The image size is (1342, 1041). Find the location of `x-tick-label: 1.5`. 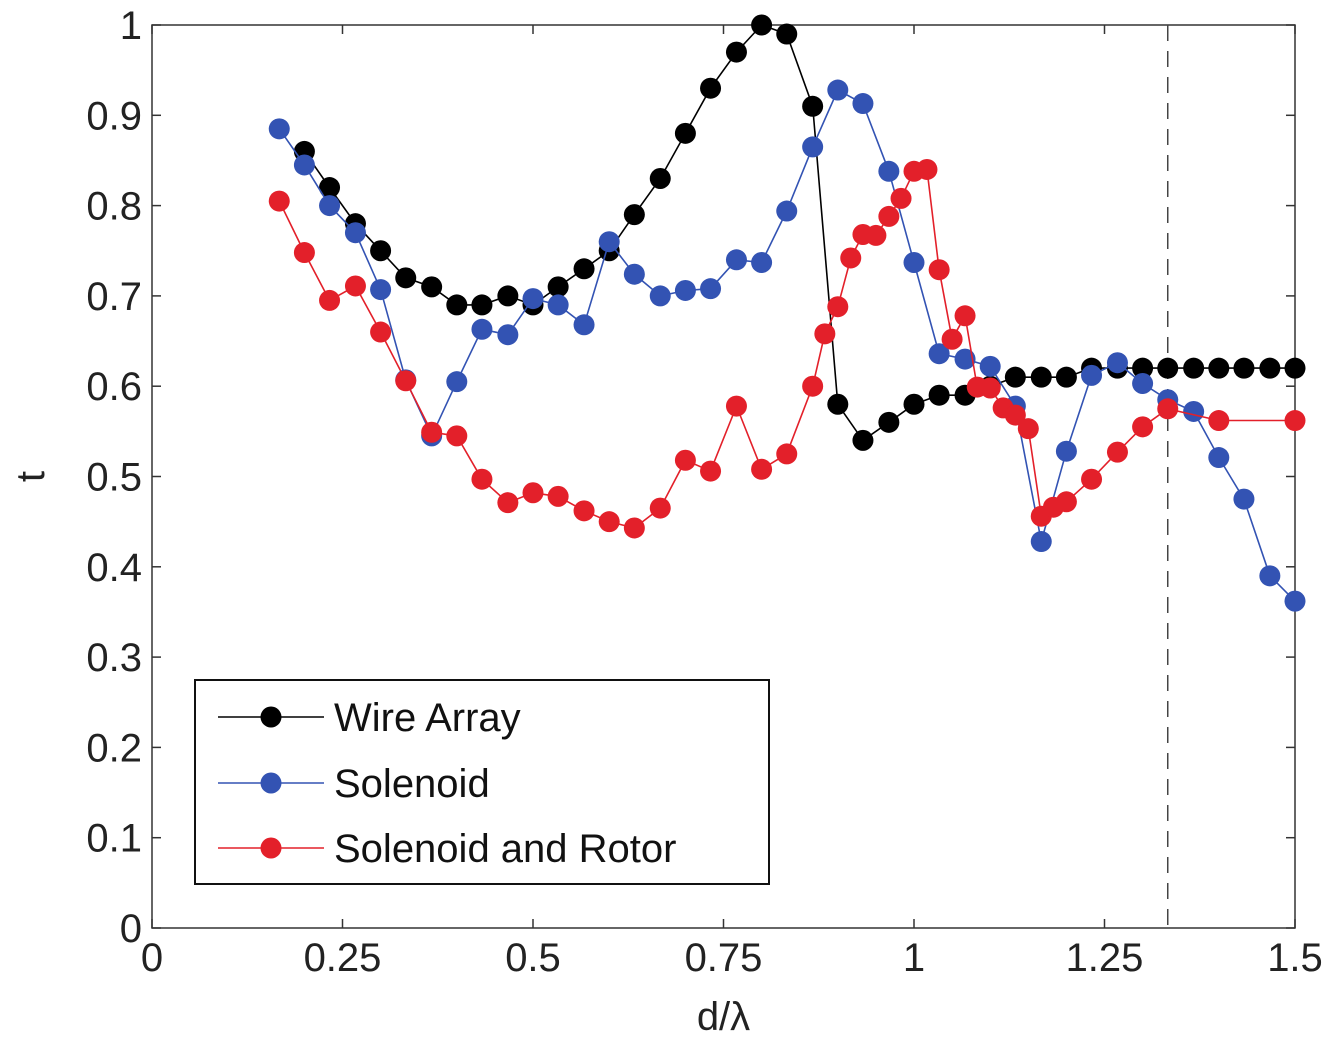

x-tick-label: 1.5 is located at coordinates (1295, 958).